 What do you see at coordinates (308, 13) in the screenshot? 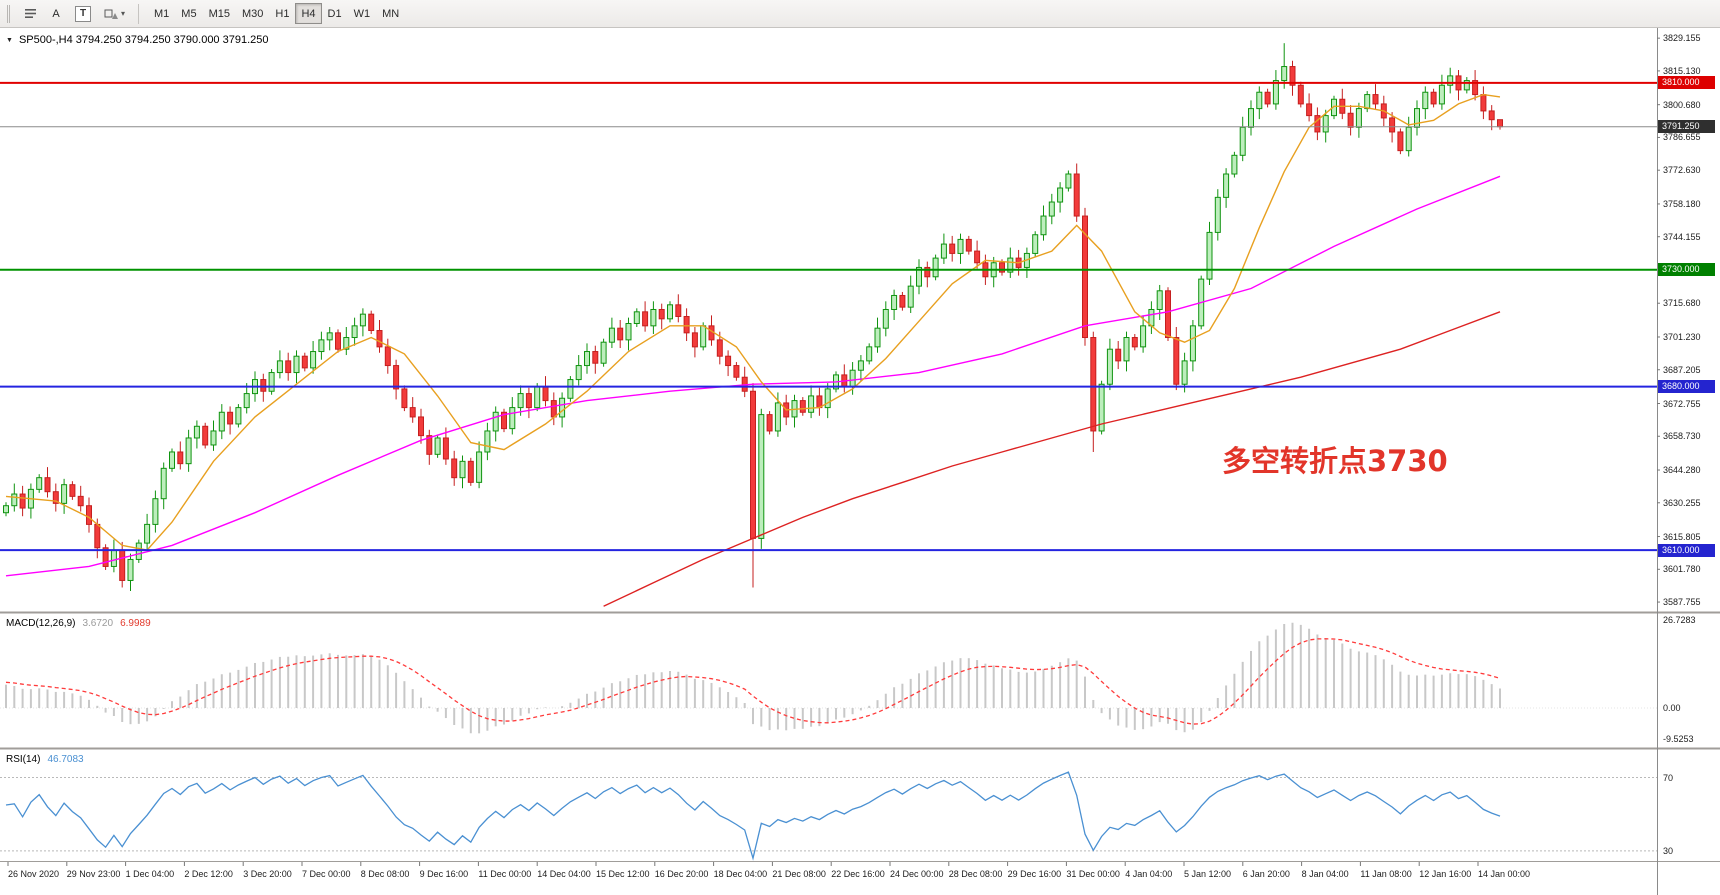
I see `timeframe-h4-button: H4` at bounding box center [308, 13].